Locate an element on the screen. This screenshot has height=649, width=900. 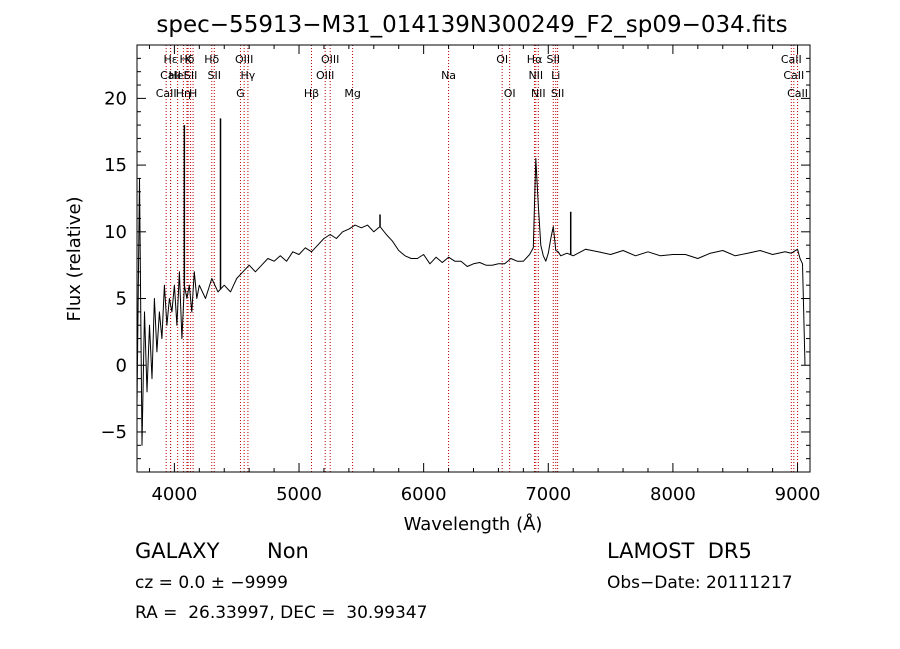
x-tick-label-3: 7000 is located at coordinates (548, 494).